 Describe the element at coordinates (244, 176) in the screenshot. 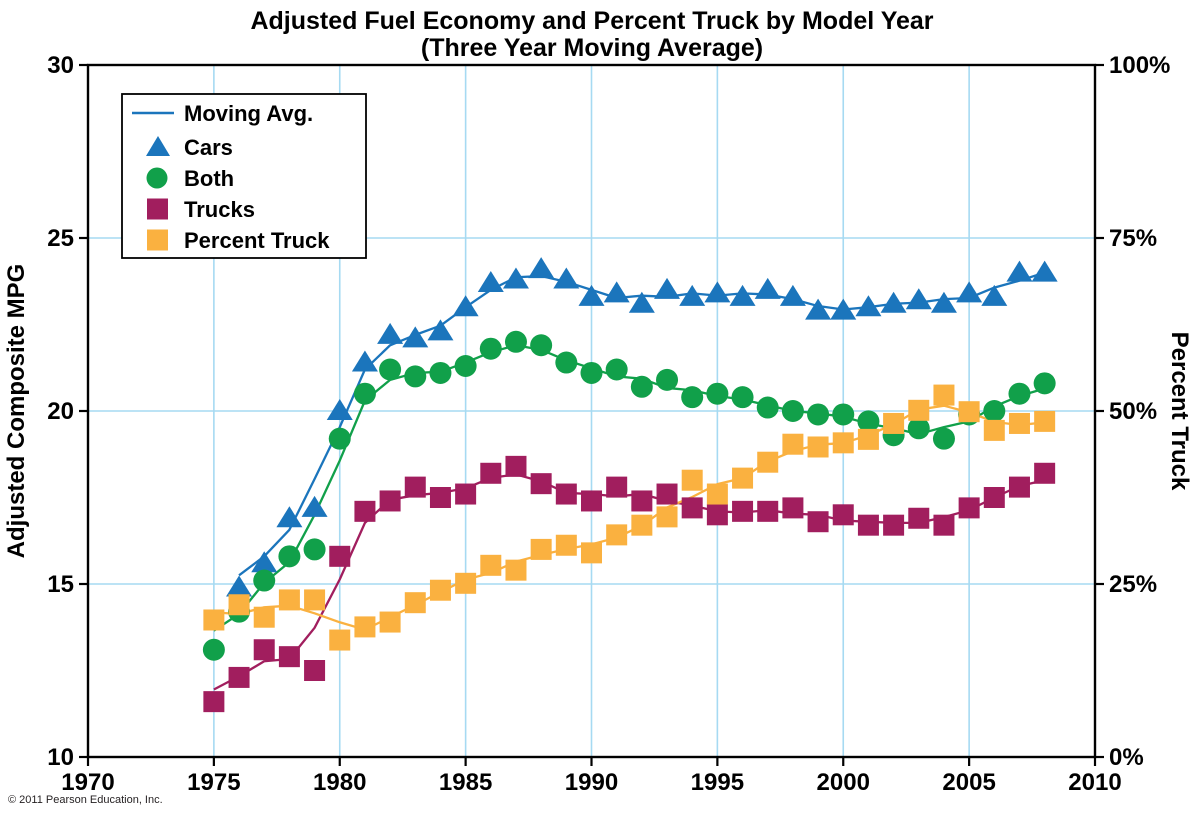

I see `legend: Moving Avg. Cars Both Trucks Percent Truck` at that location.